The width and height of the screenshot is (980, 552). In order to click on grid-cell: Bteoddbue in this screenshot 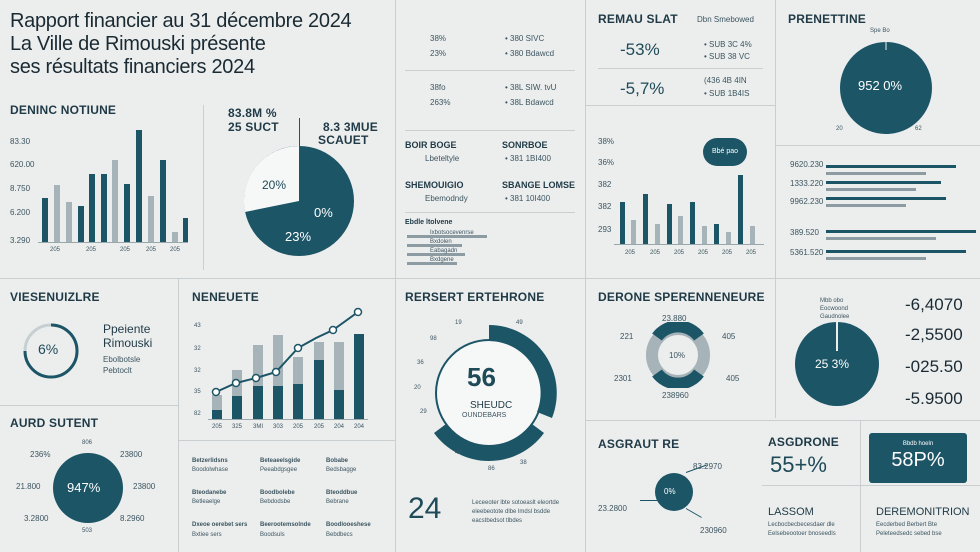, I will do `click(342, 493)`.